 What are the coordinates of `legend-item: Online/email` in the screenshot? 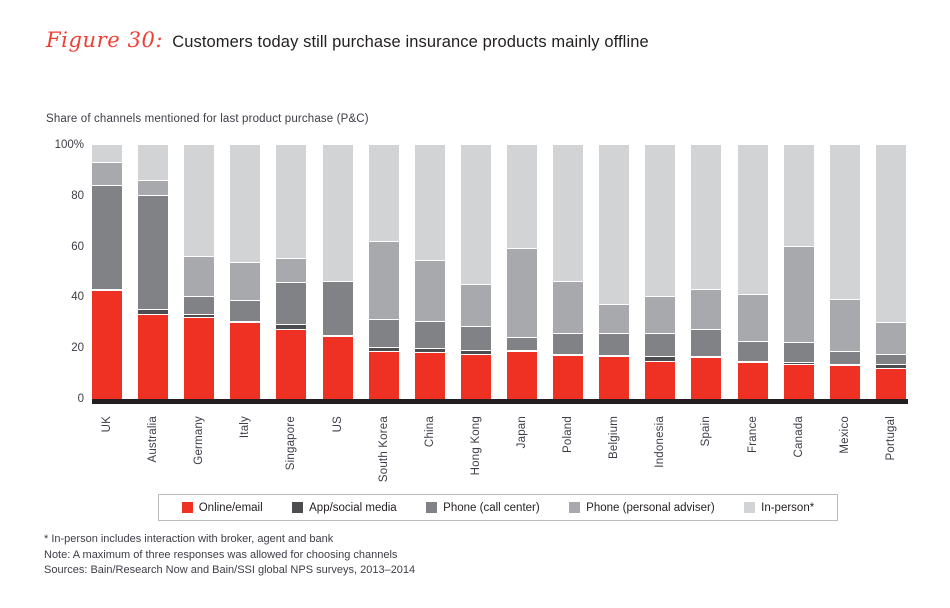 It's located at (222, 508).